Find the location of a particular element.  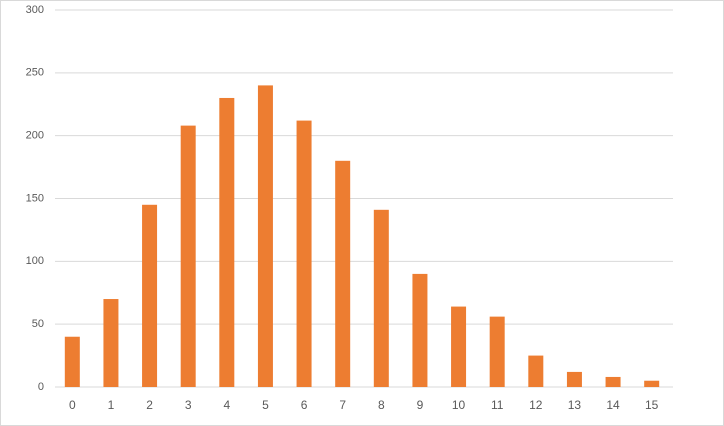

y-tick-label: 200 is located at coordinates (35, 136).